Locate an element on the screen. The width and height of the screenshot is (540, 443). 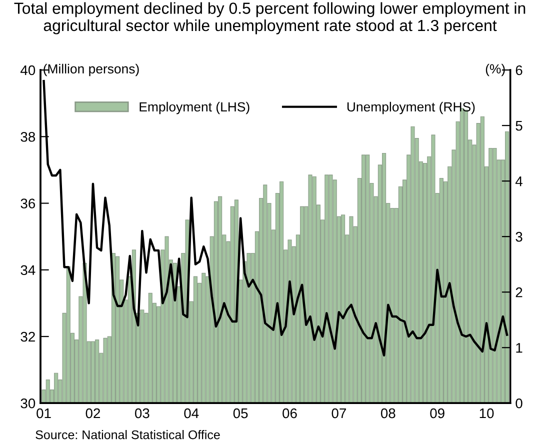
y-tick-label: 32 is located at coordinates (27, 337).